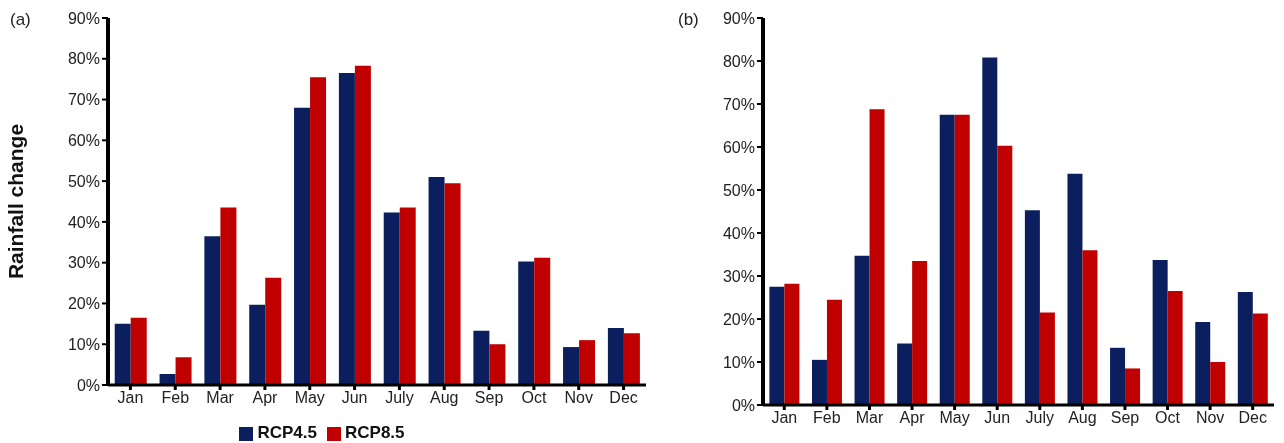  I want to click on legend-label: RCP4.5, so click(287, 432).